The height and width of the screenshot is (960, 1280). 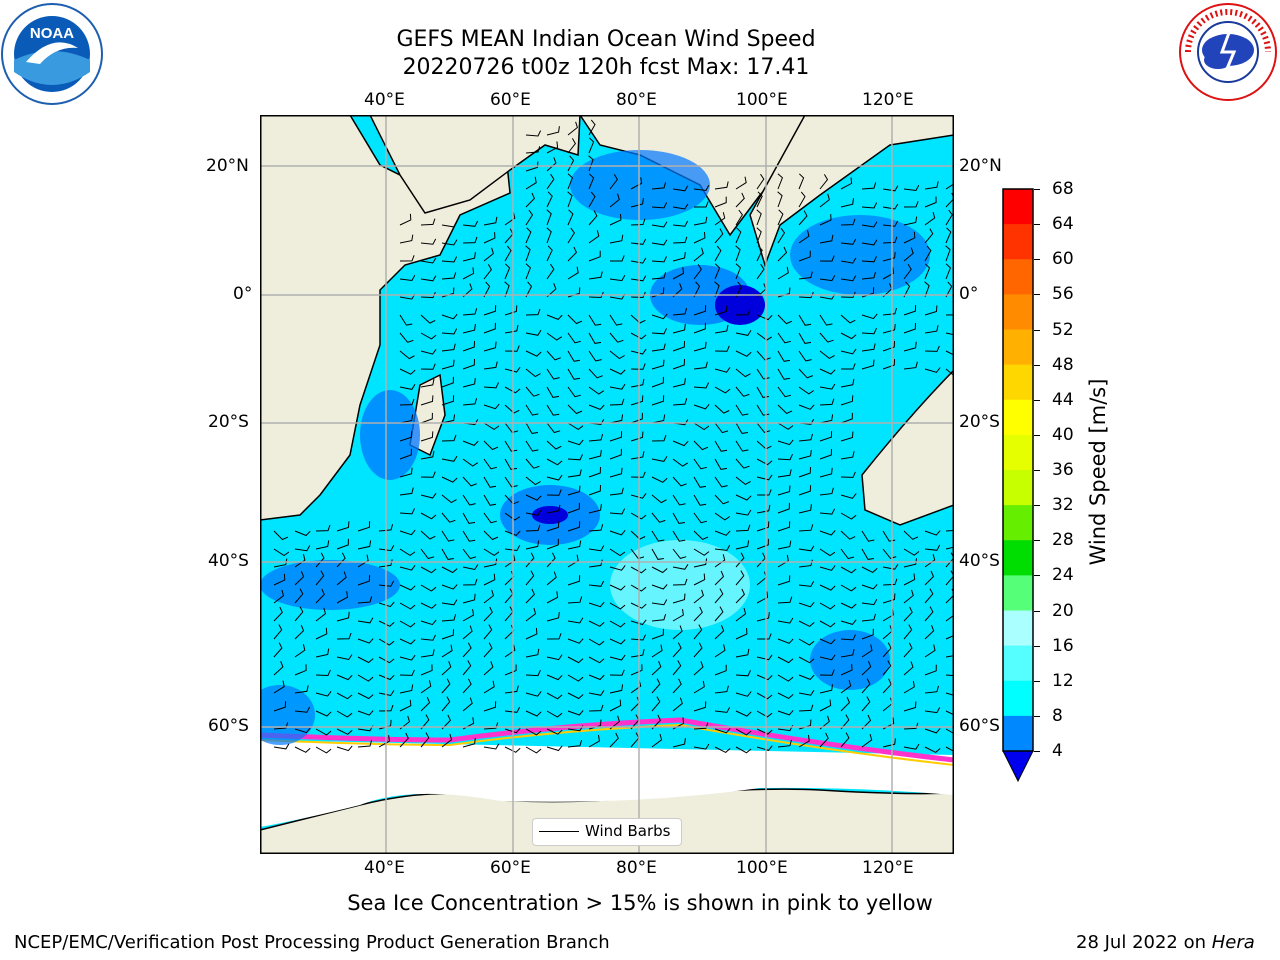 I want to click on footer-date: 28 Jul 2022 on Hera, so click(x=1165, y=942).